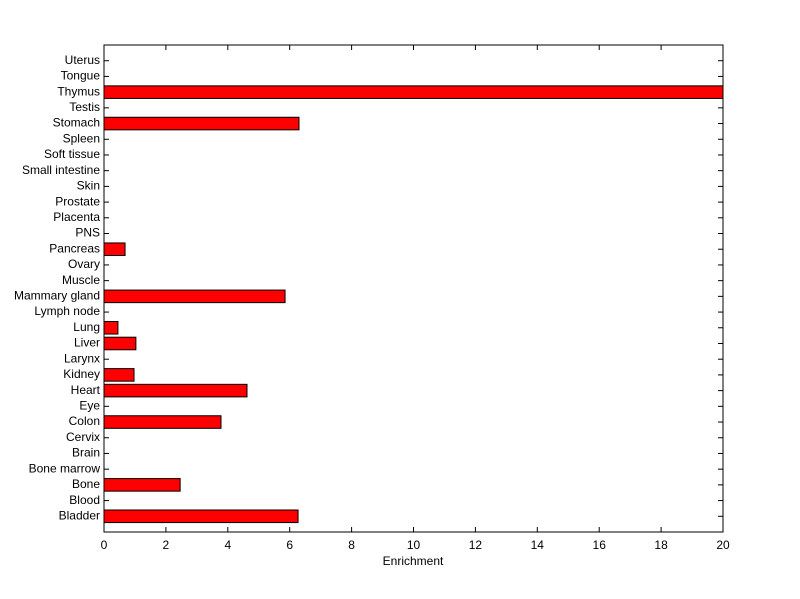 The image size is (800, 599). I want to click on x-tick-label: 18, so click(661, 545).